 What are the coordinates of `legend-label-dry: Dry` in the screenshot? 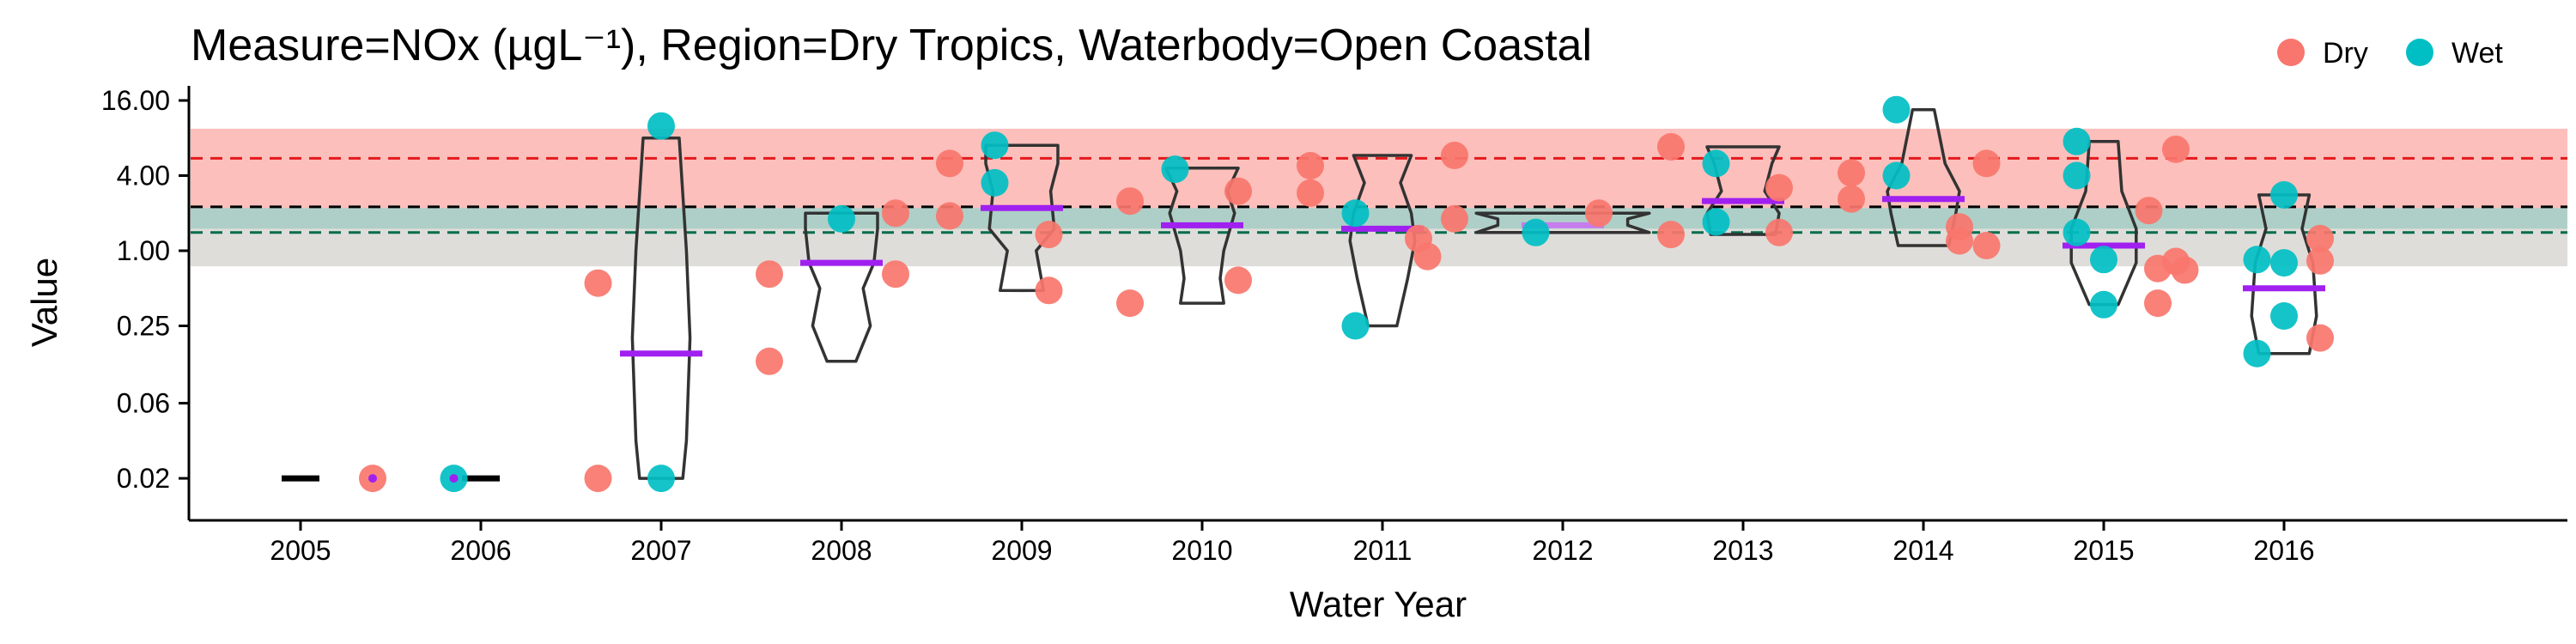 It's located at (2346, 53).